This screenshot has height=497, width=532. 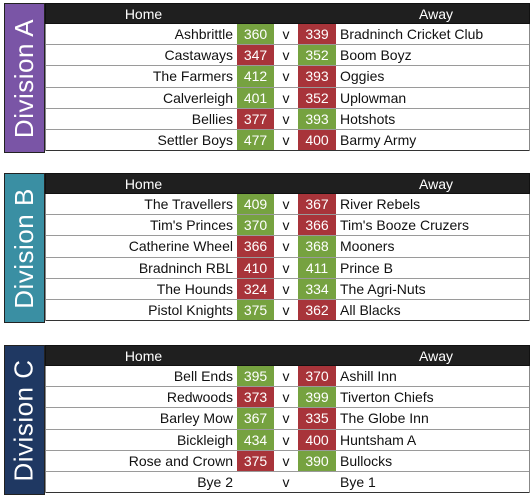 I want to click on match-row: The Farmers 412 v 393 Oggies, so click(x=287, y=77).